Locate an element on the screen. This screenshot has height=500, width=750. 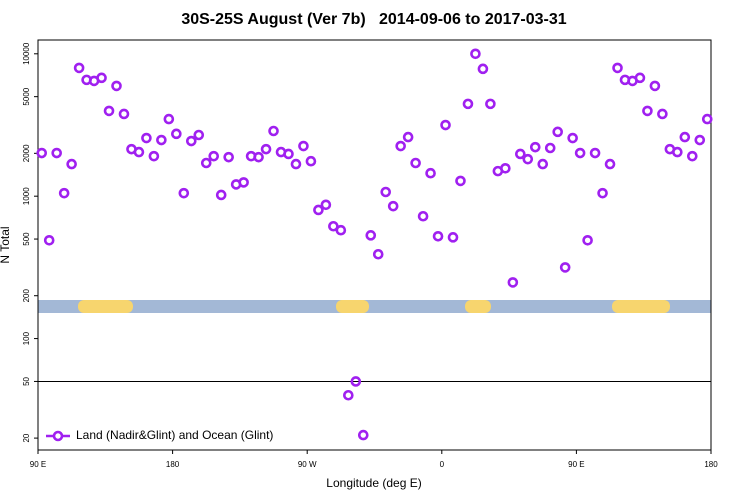
surface-band is located at coordinates (374, 306).